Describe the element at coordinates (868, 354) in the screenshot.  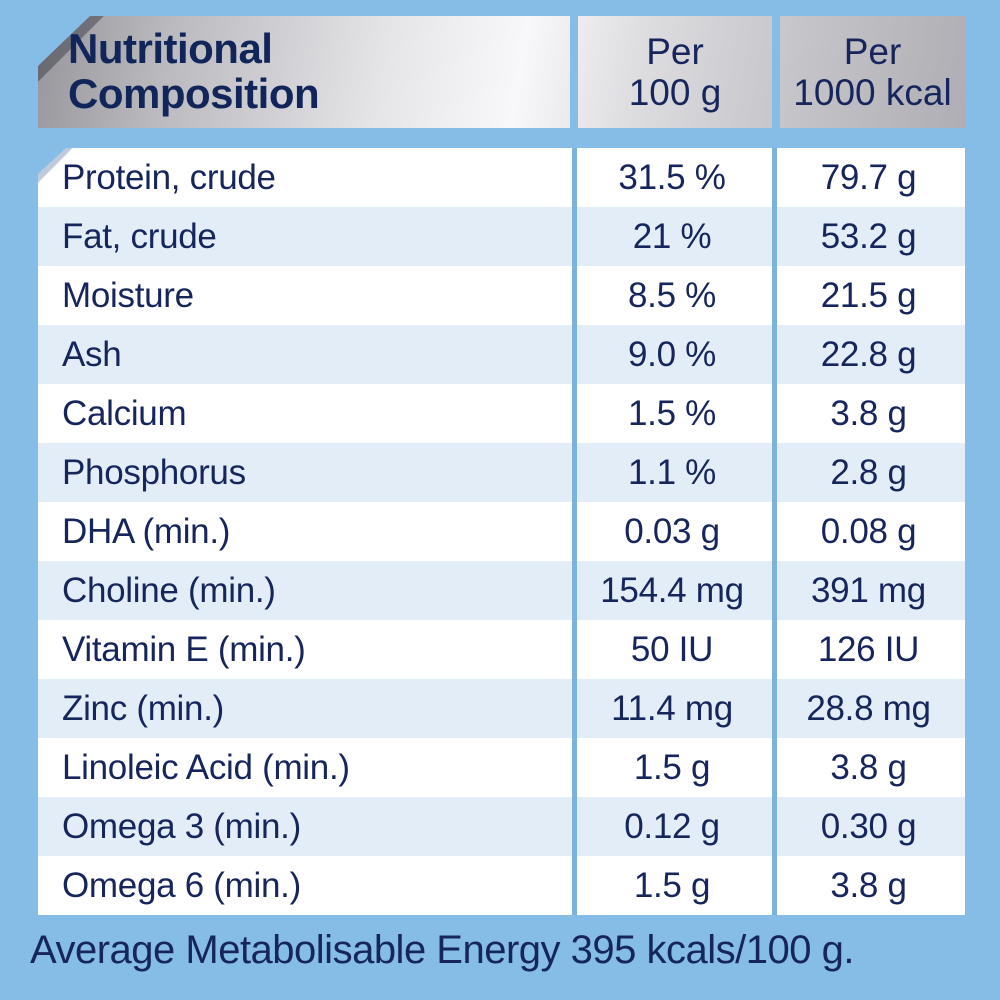
I see `value-per-1000kcal: 22.8 g` at that location.